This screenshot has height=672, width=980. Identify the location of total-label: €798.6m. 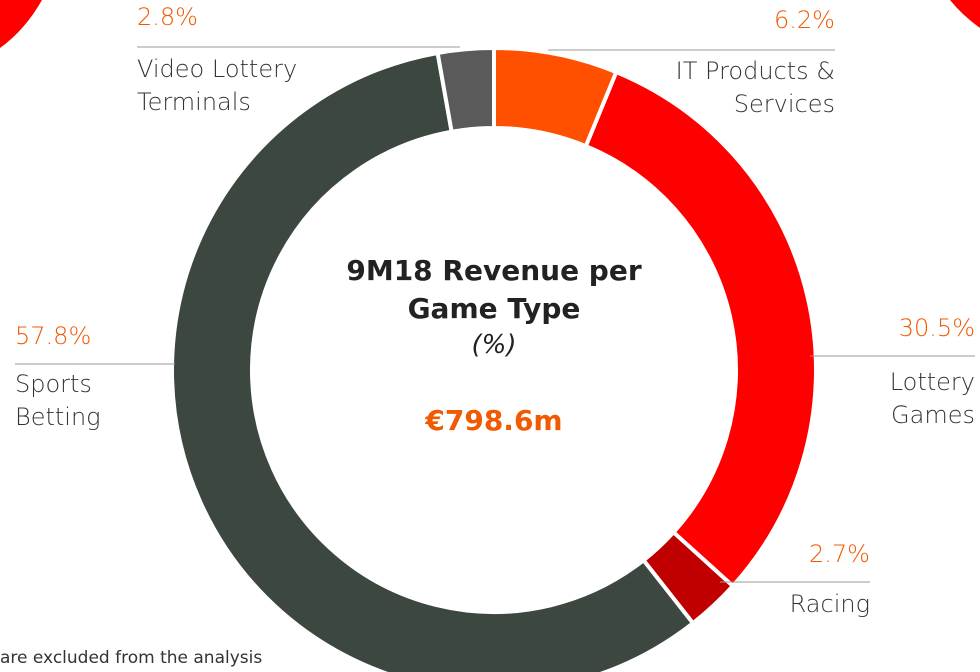
(494, 420).